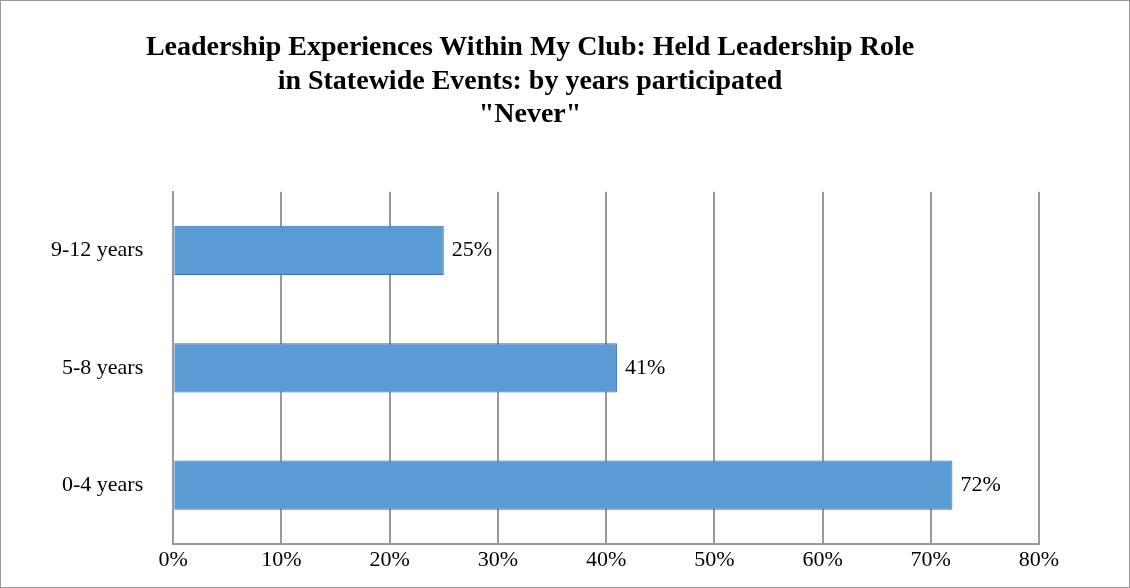 Image resolution: width=1130 pixels, height=588 pixels. Describe the element at coordinates (102, 366) in the screenshot. I see `y-tick-label: 5-8 years` at that location.